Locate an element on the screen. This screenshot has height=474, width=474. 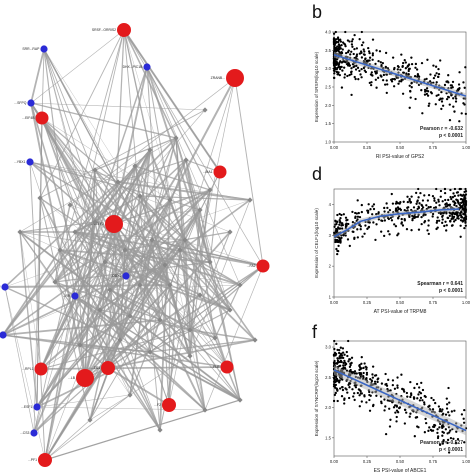
x-tick-label: 0.25 is located at coordinates (367, 461).